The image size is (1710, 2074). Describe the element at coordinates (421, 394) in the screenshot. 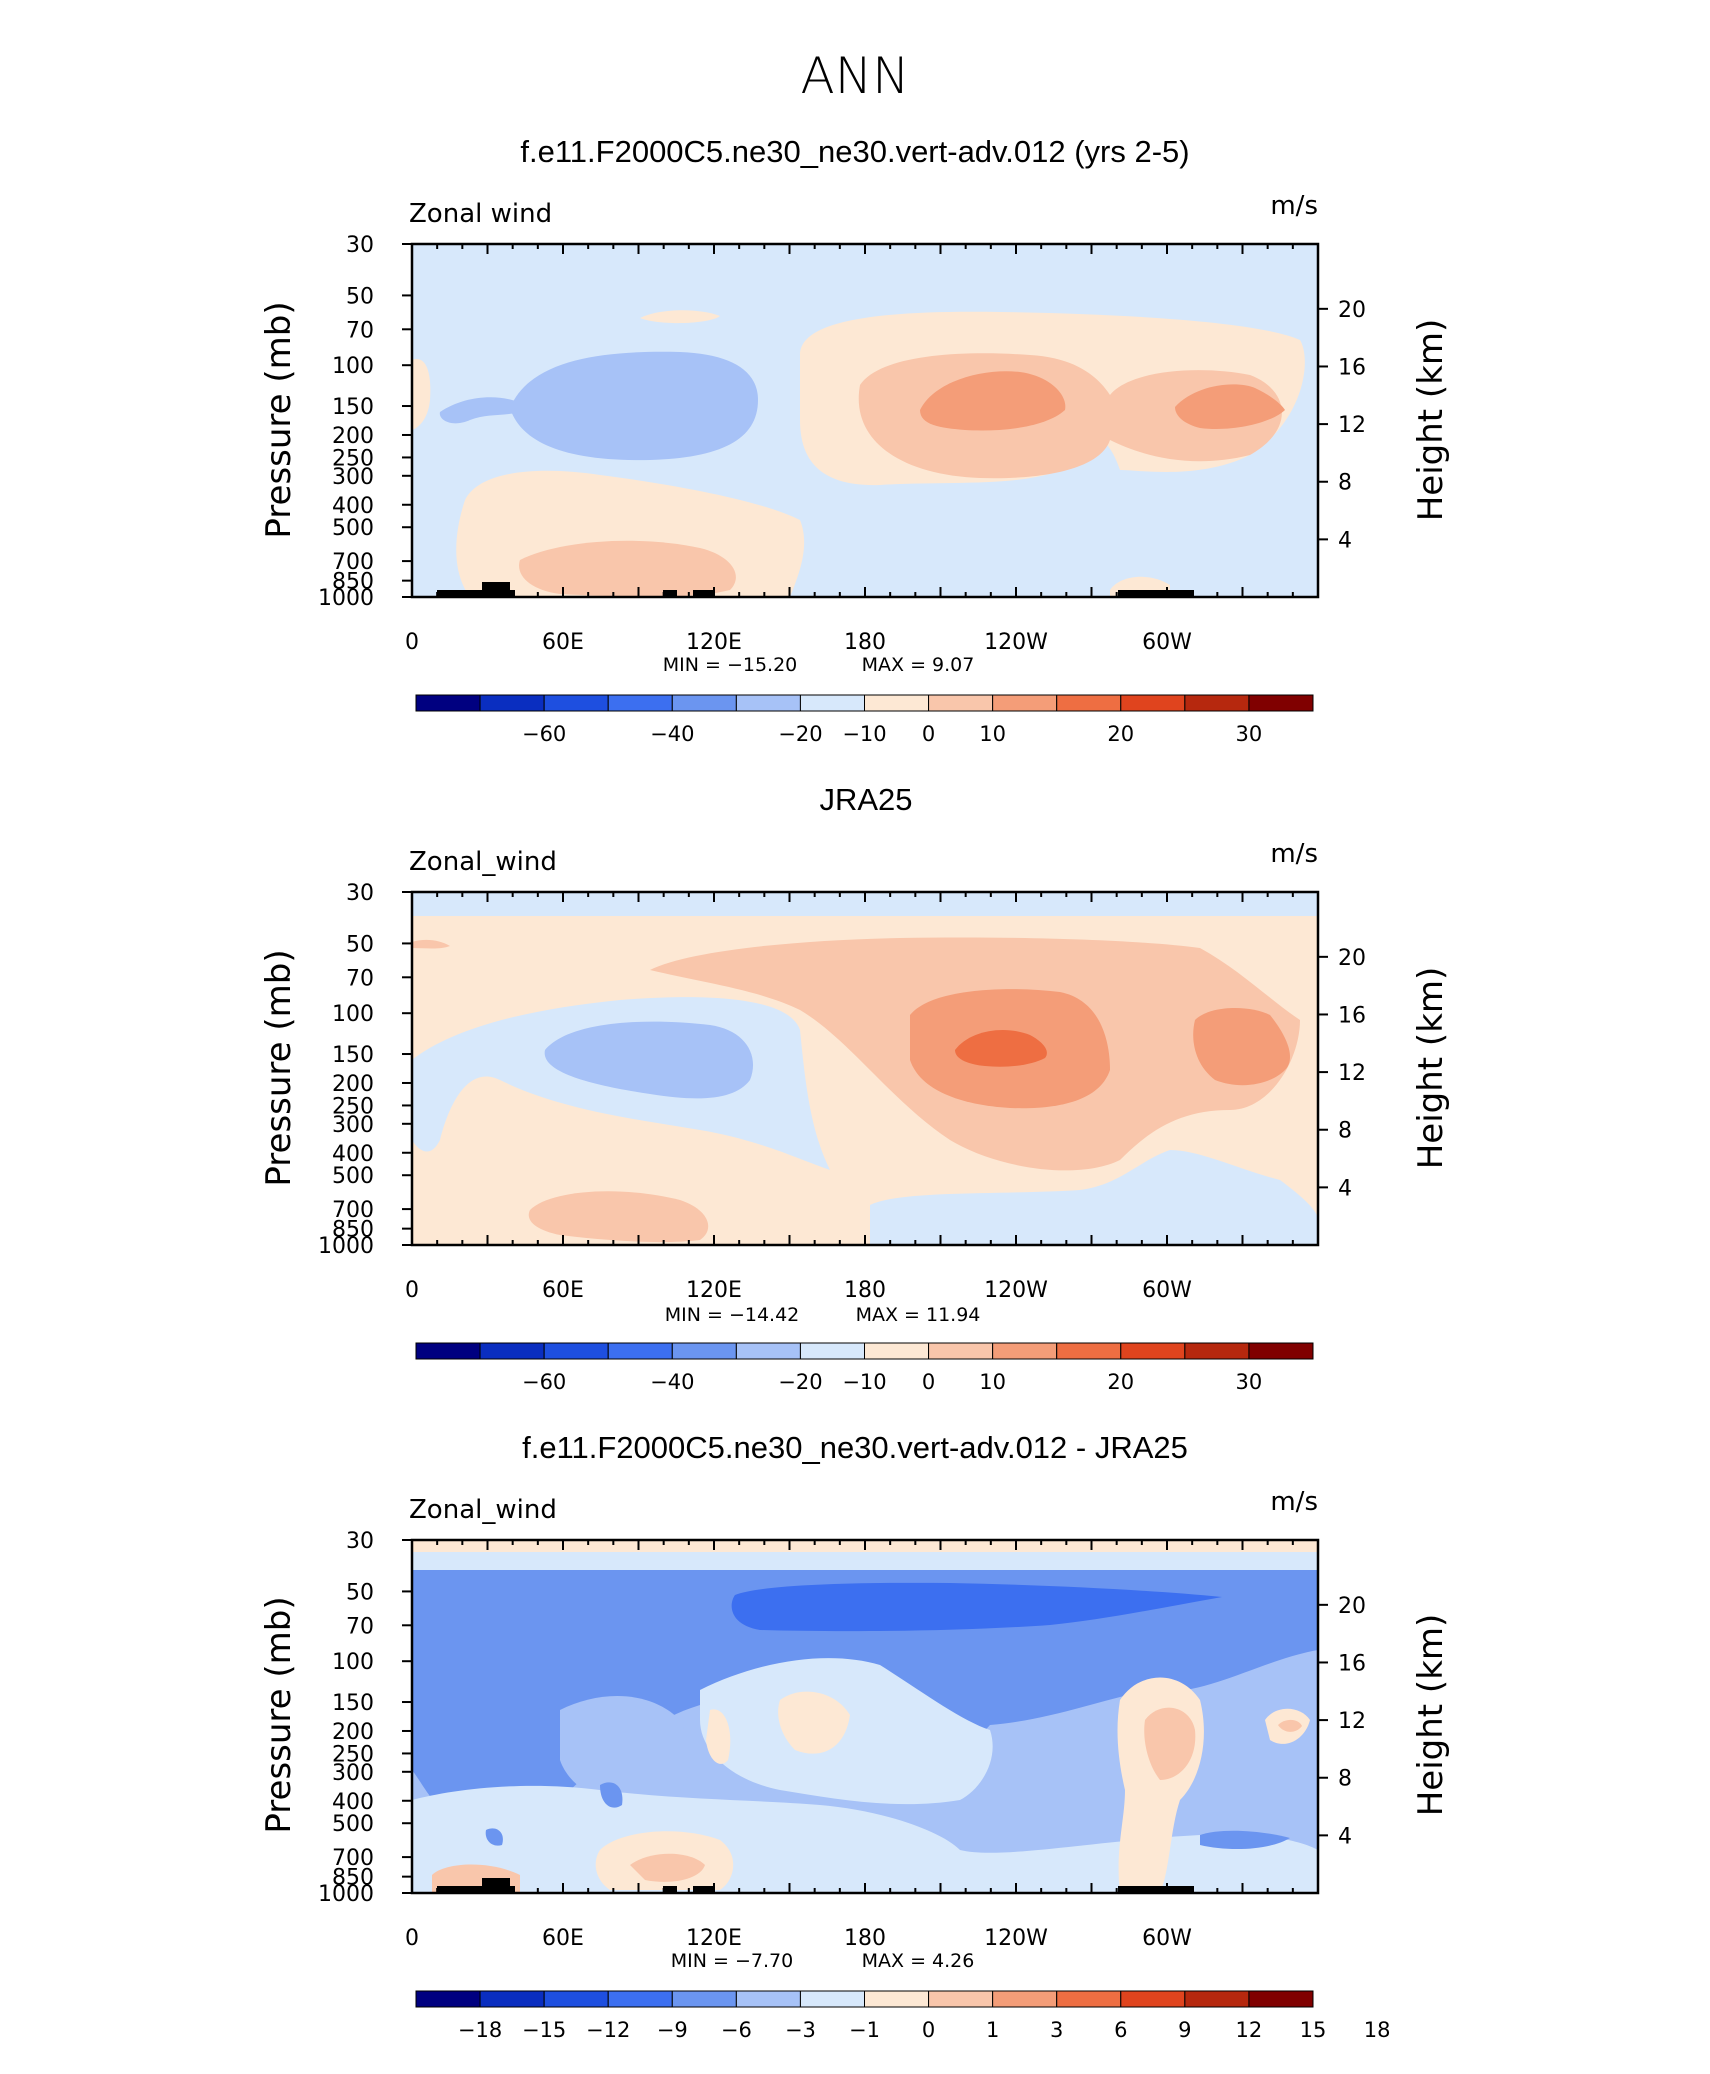

I see `panel-1-pos-west-edge` at that location.